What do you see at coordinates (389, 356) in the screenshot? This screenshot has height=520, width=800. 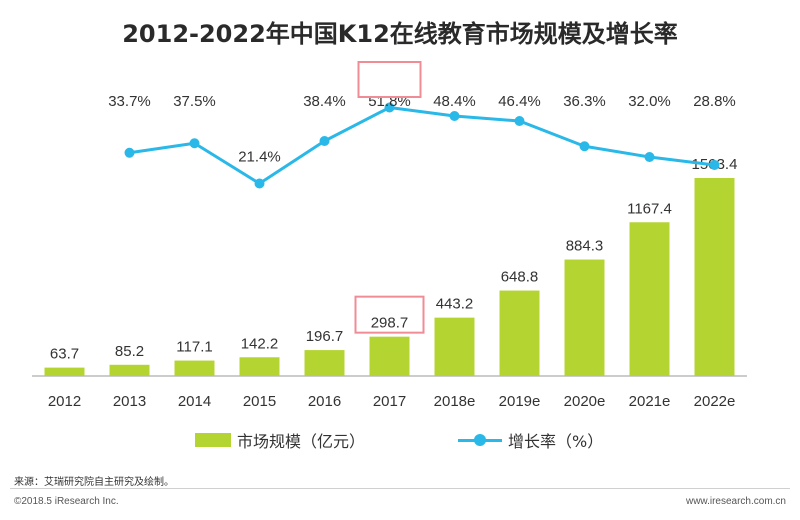 I see `bar-2017` at bounding box center [389, 356].